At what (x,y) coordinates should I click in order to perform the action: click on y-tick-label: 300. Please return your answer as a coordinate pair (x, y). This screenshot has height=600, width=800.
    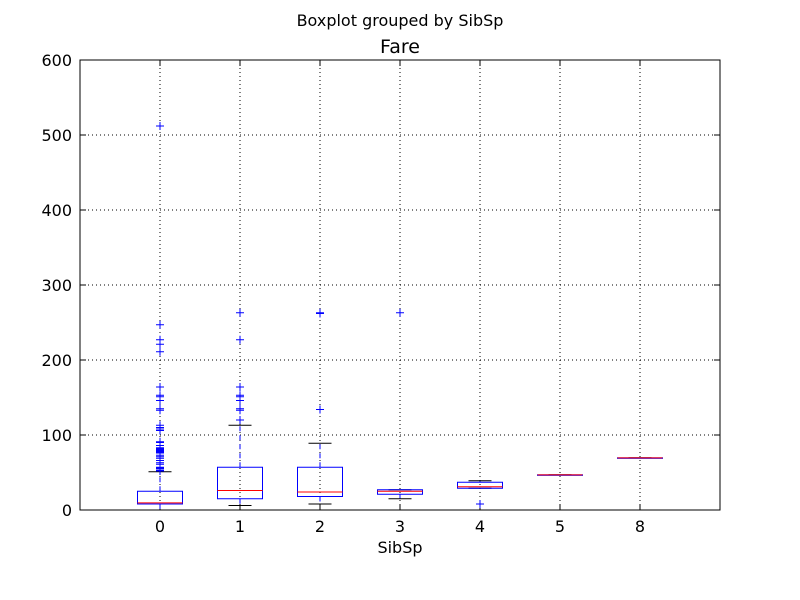
    Looking at the image, I should click on (56, 285).